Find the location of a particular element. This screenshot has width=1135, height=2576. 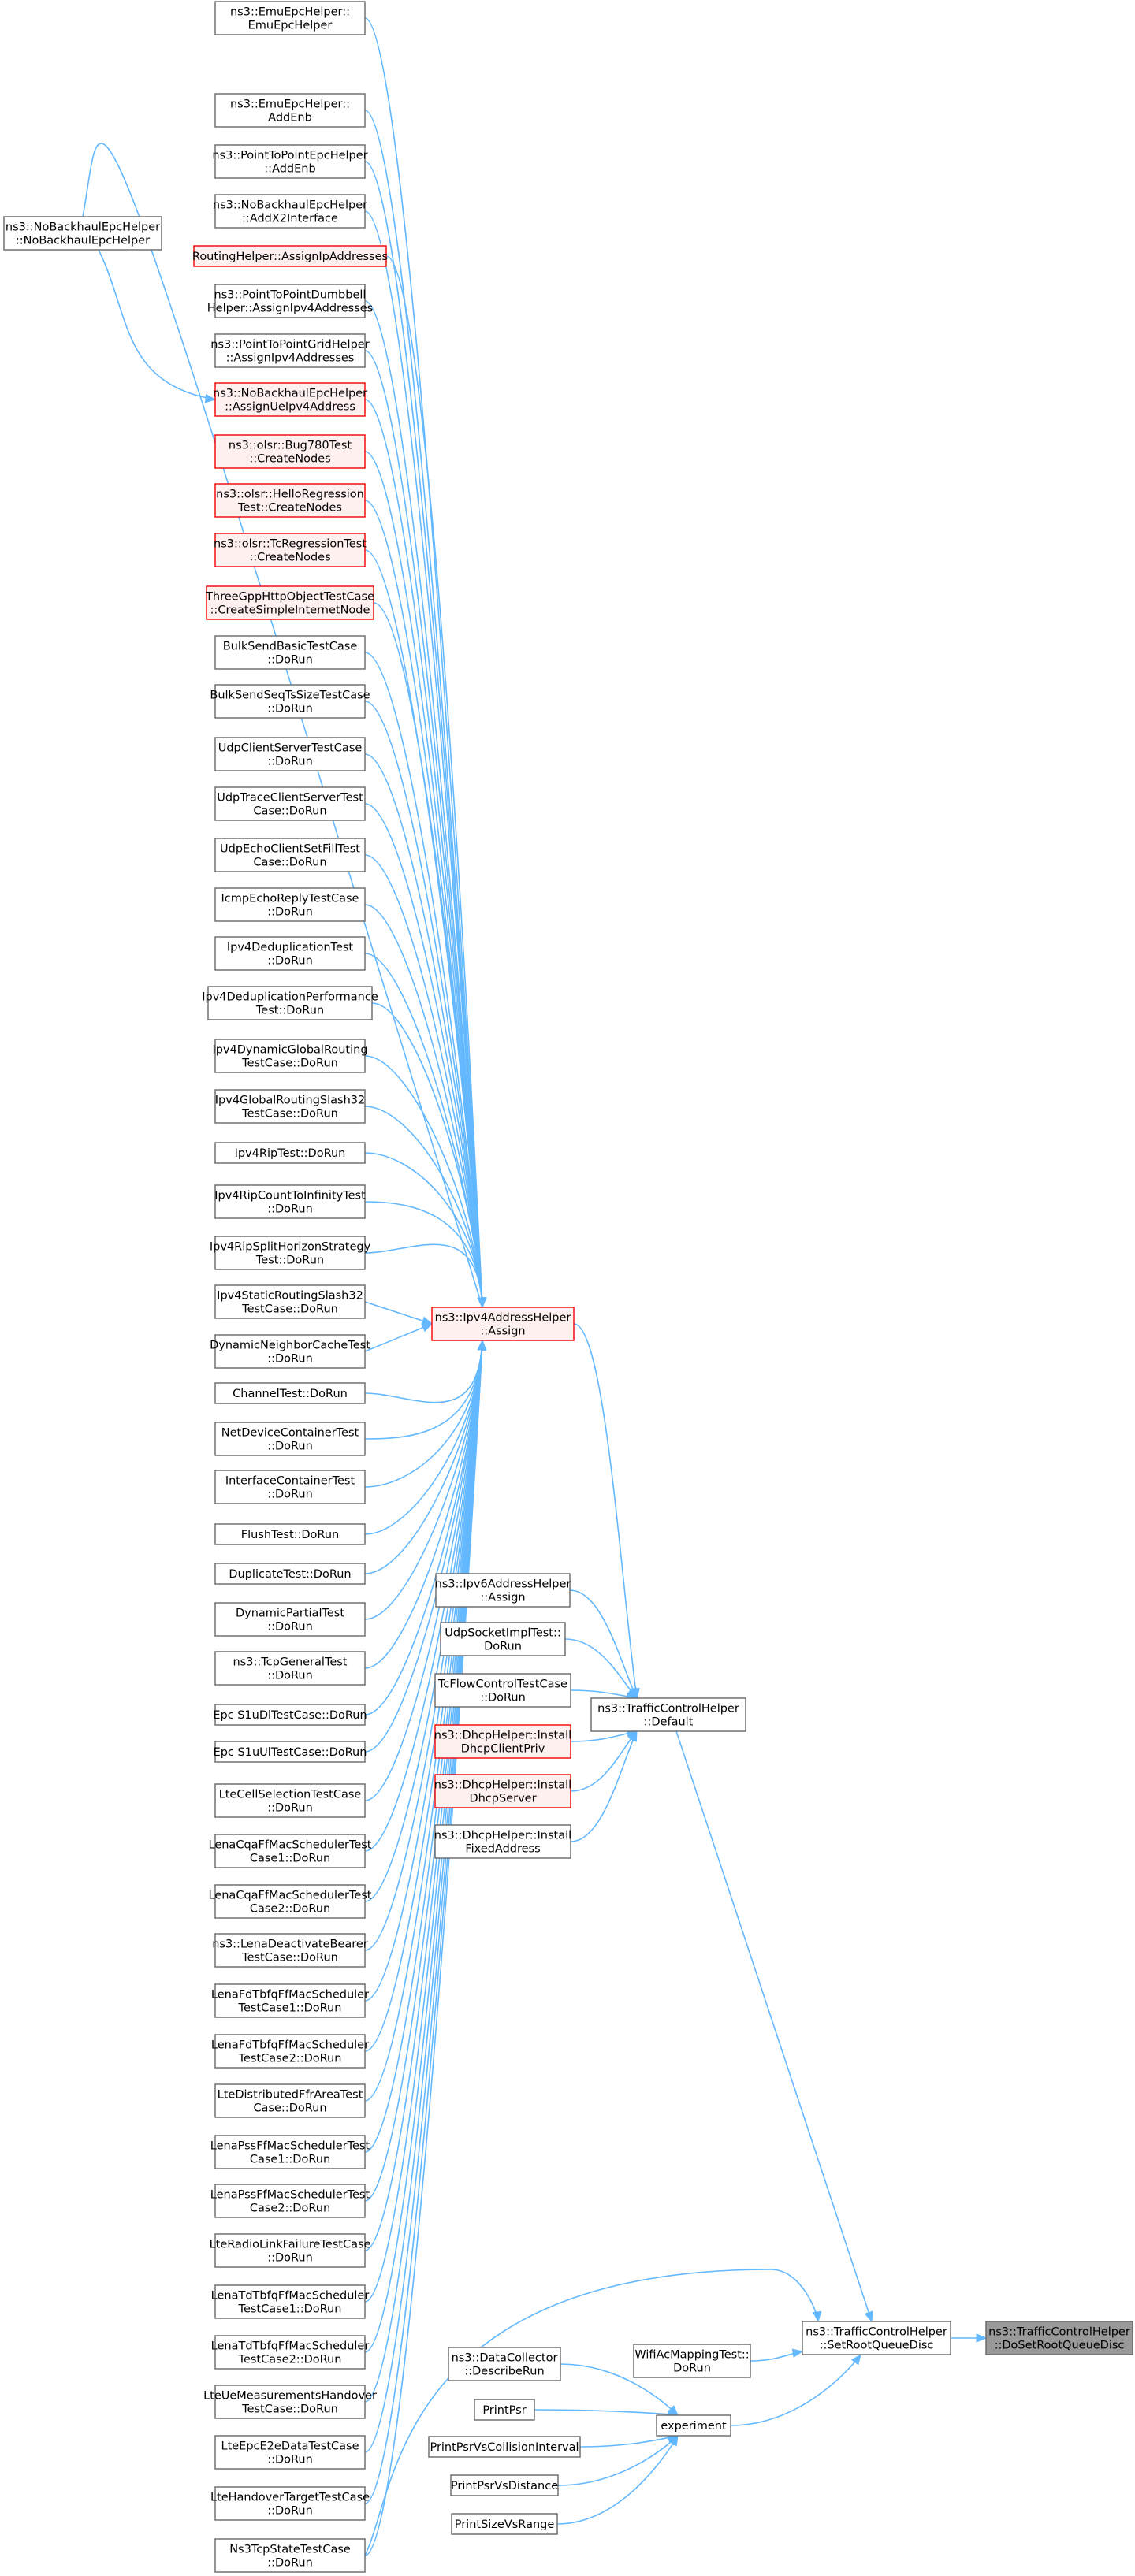

node-n46: LteRadioLinkFailureTestCase::DoRun is located at coordinates (290, 2250).